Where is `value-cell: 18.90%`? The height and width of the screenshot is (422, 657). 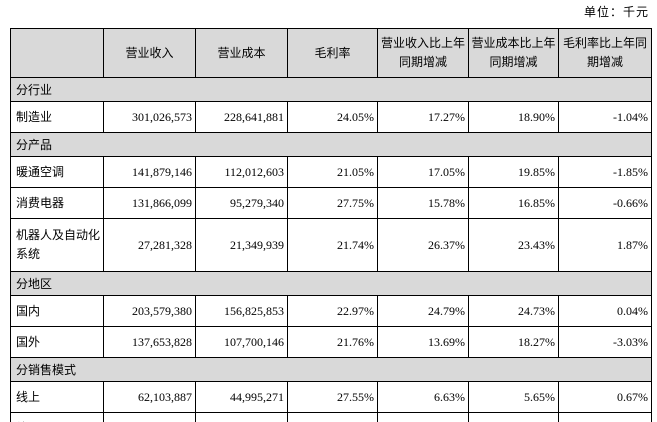 value-cell: 18.90% is located at coordinates (513, 117).